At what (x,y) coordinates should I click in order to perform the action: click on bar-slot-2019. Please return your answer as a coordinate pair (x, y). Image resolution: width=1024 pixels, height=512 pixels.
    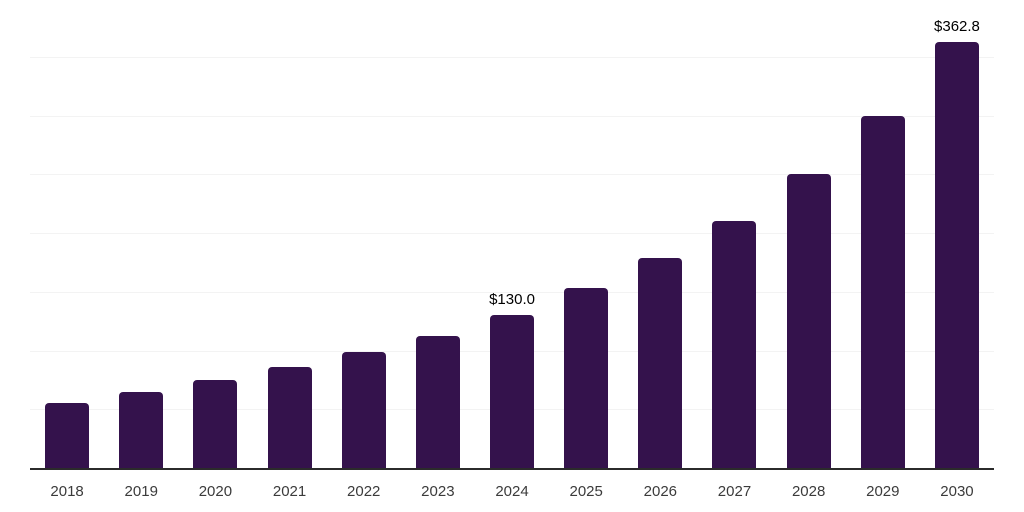
    Looking at the image, I should click on (141, 234).